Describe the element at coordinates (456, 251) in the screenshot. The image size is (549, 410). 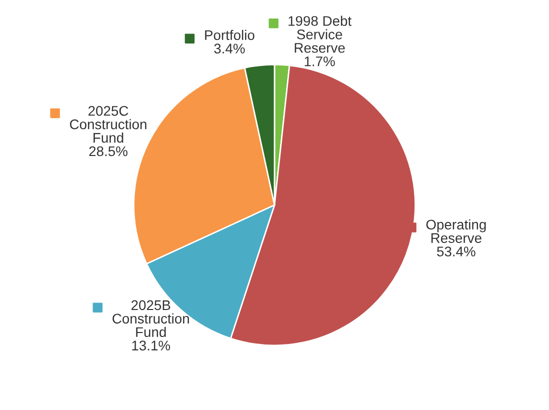
I see `data-label: 53.4%` at that location.